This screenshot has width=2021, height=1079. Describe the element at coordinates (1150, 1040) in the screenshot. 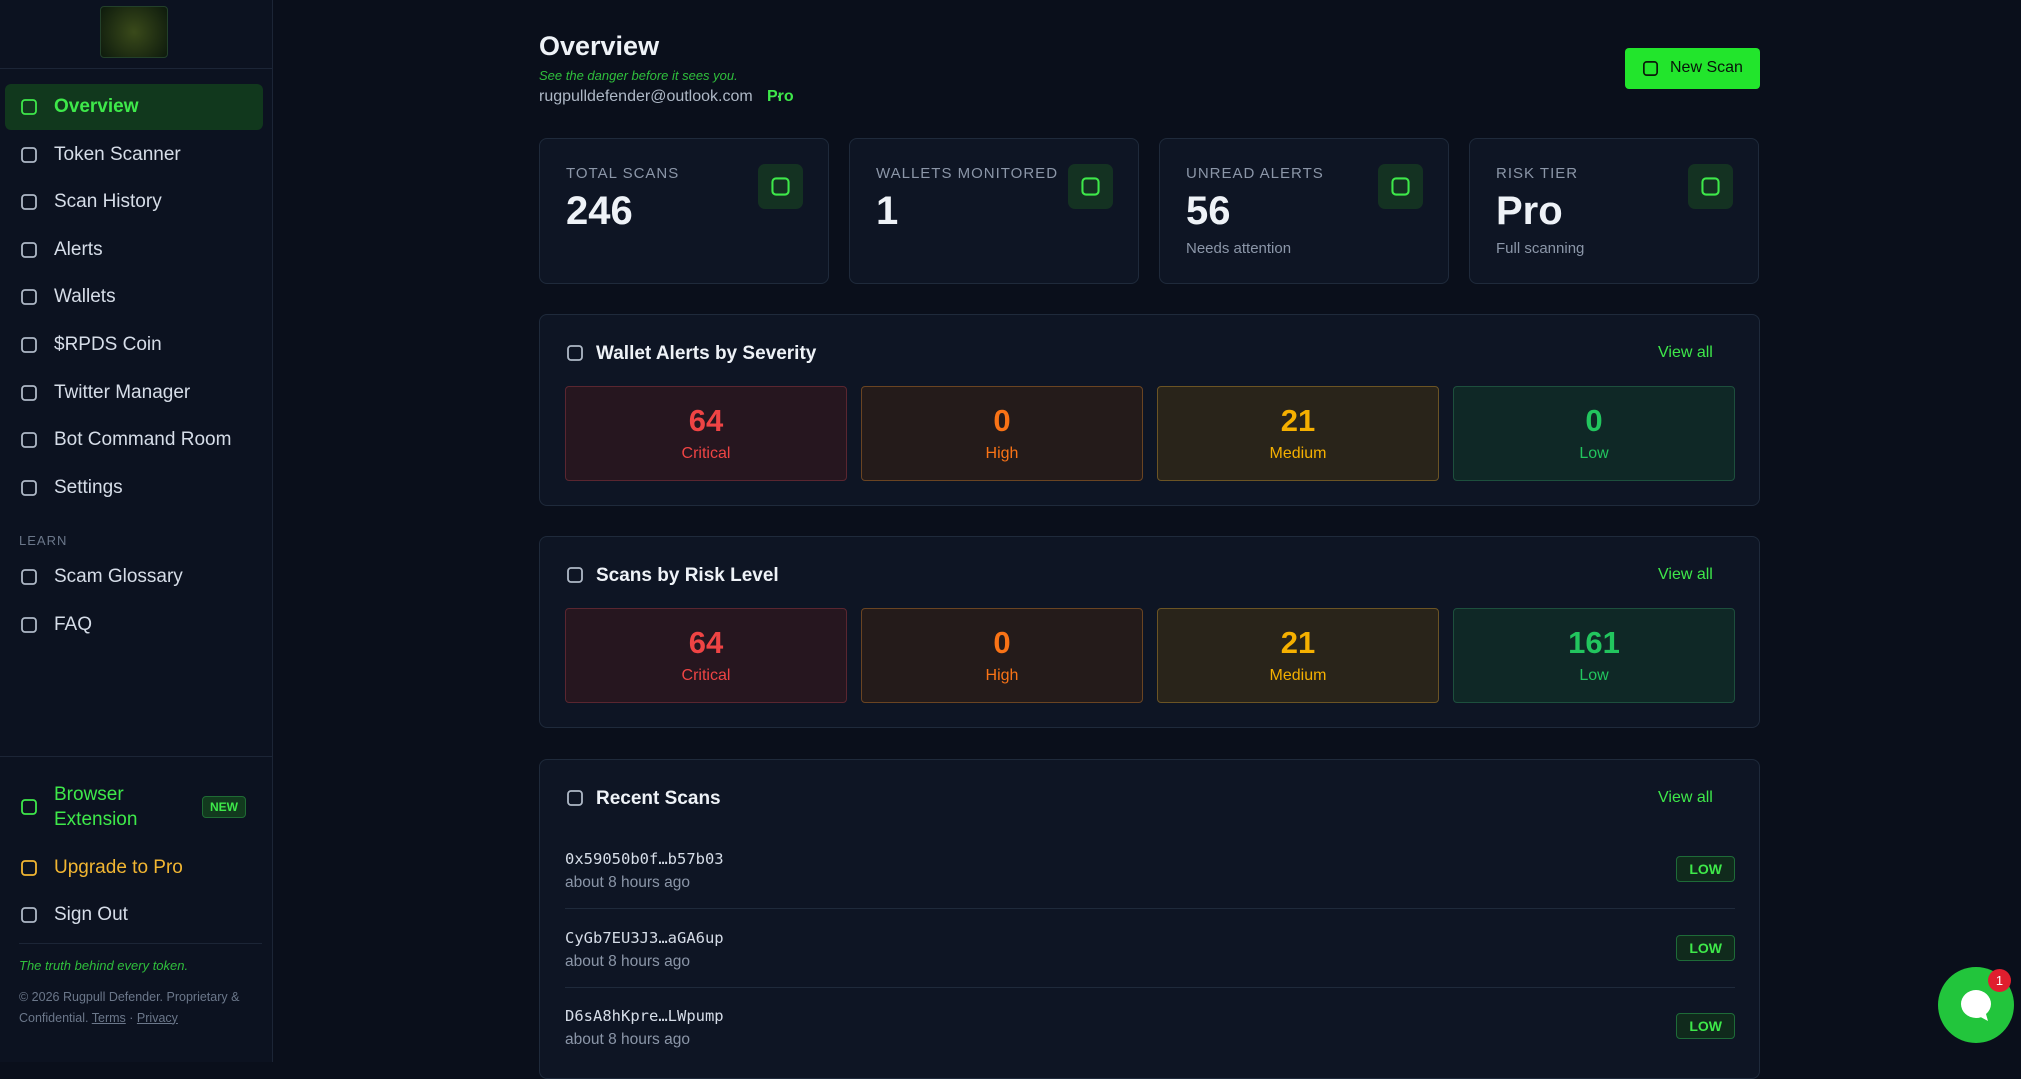

I see `scan-row: D6sA8hKpre…LWpump about 8 hours ago LOW` at that location.